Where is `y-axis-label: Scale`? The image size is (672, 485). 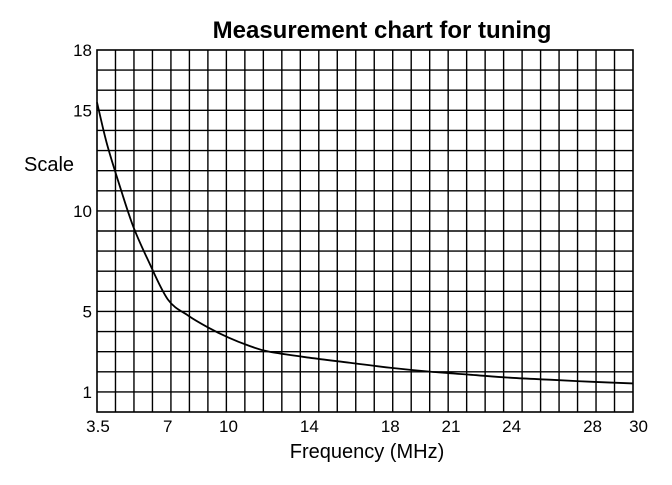 y-axis-label: Scale is located at coordinates (49, 165).